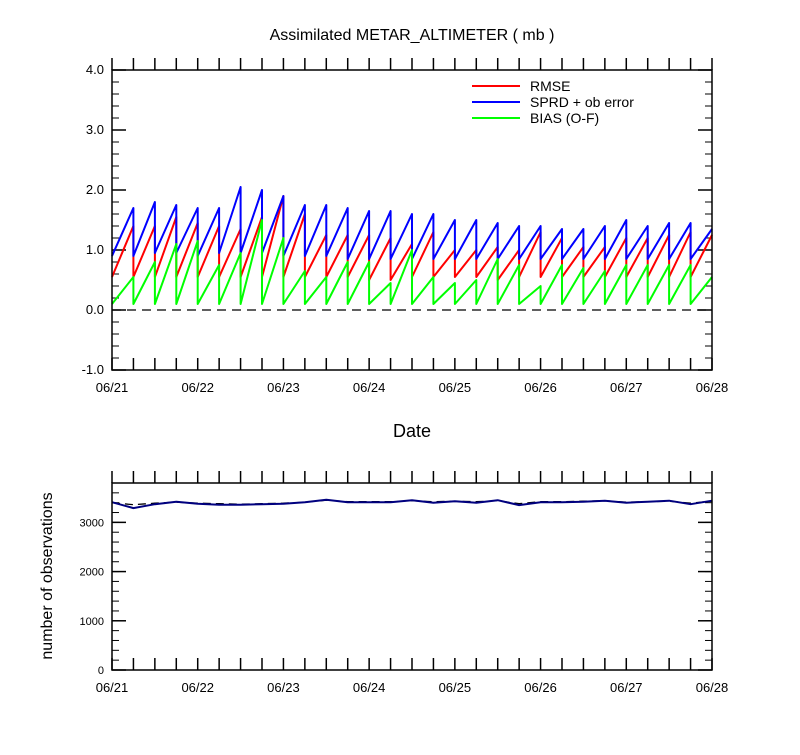 This screenshot has width=800, height=755. Describe the element at coordinates (582, 102) in the screenshot. I see `legend-label: SPRD + ob error` at that location.